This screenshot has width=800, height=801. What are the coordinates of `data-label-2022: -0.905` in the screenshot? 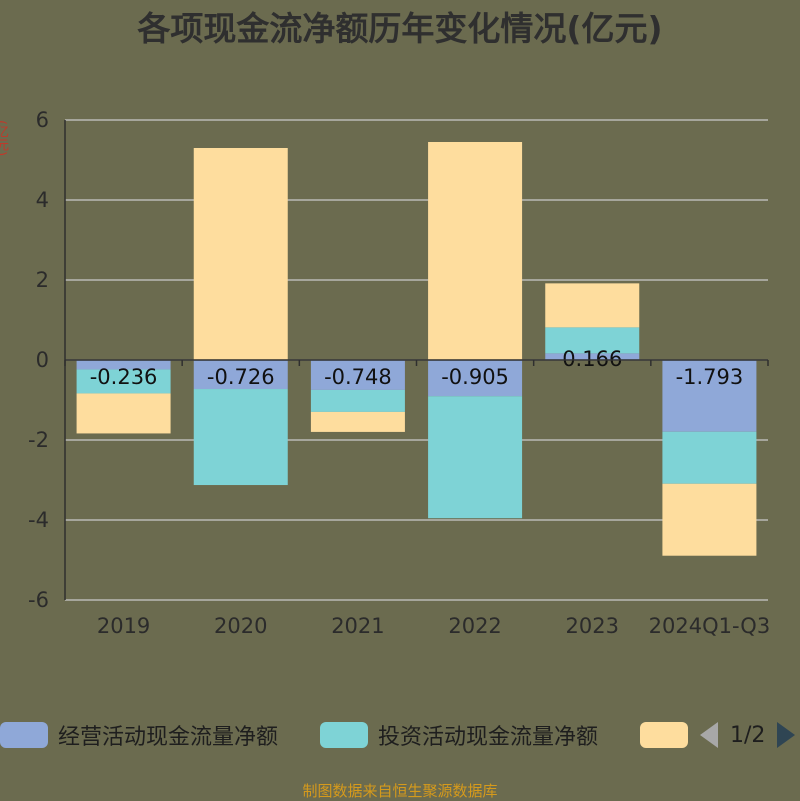 It's located at (475, 377).